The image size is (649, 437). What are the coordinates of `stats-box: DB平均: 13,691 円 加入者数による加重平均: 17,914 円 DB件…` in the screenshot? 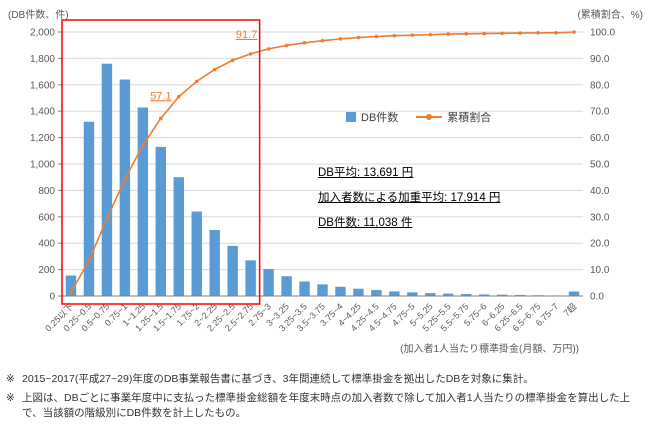 It's located at (409, 201).